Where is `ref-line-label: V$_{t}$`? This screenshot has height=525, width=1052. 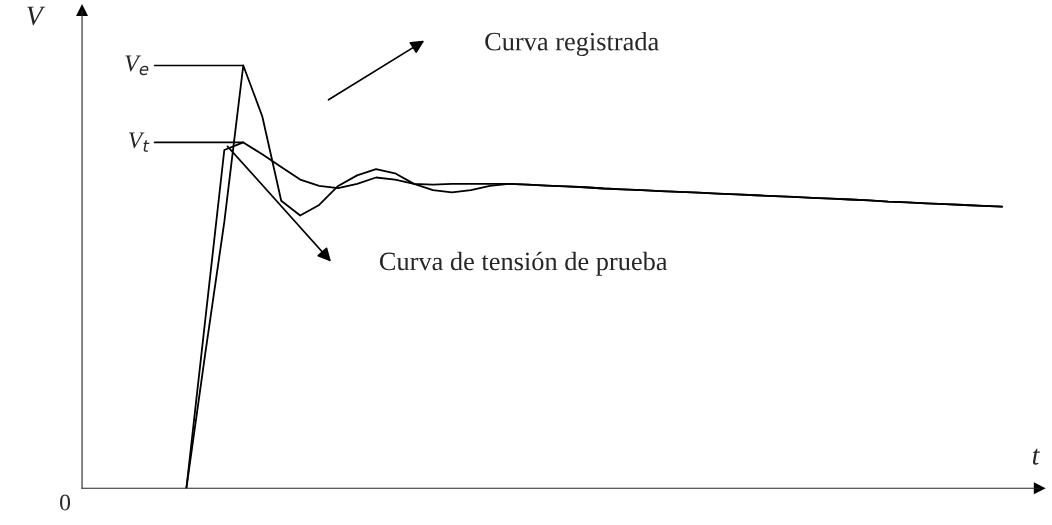
ref-line-label: V$_{t}$ is located at coordinates (139, 142).